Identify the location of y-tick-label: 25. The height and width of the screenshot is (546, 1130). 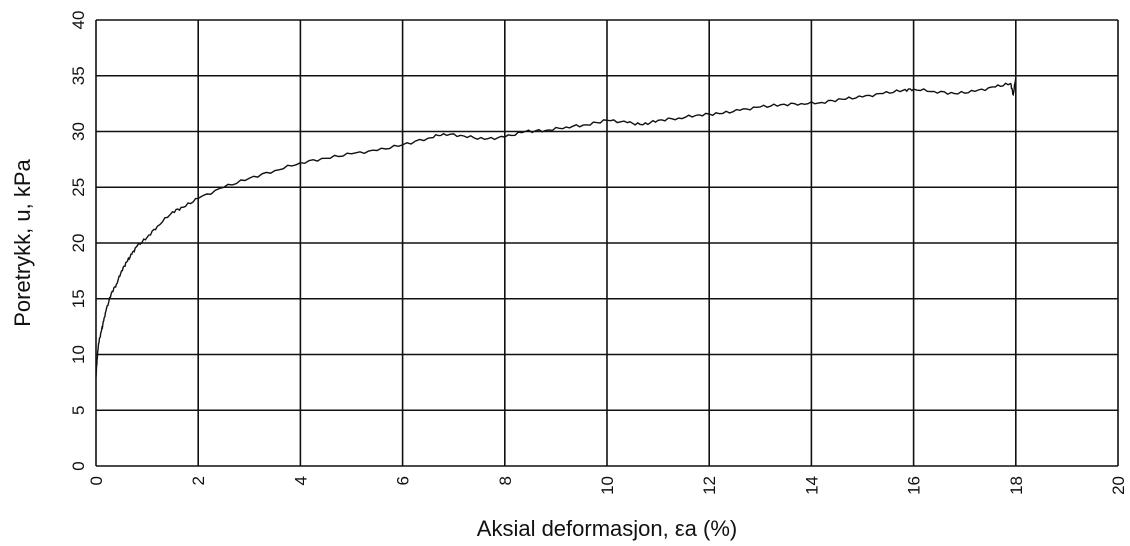
(78, 187).